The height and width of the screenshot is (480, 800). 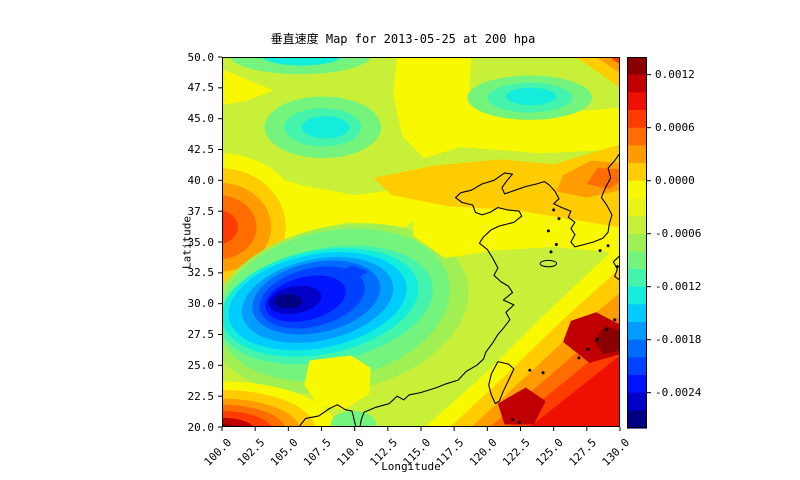 I want to click on y-tick-label: 35.0, so click(x=201, y=242).